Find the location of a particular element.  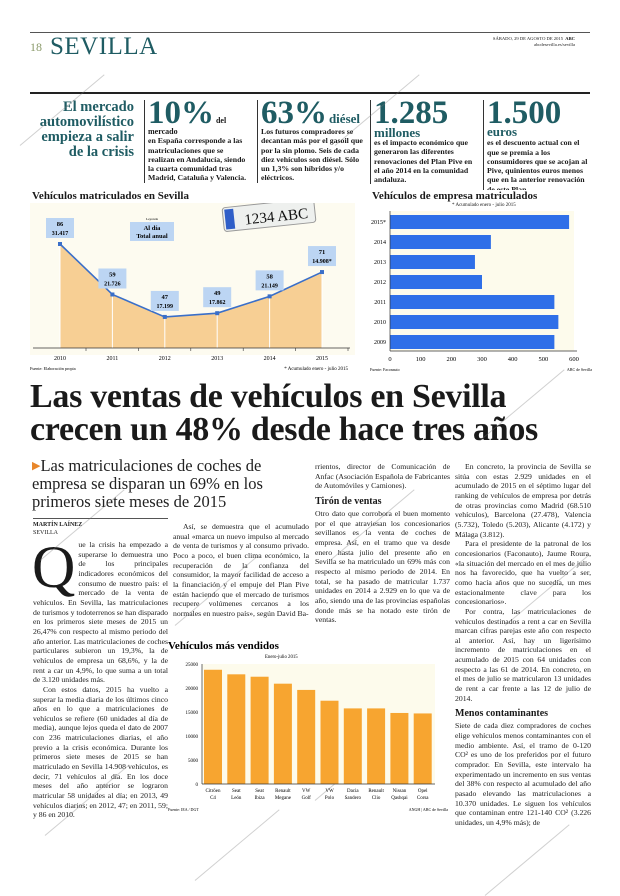

x-tick-label: Renault is located at coordinates (376, 791).